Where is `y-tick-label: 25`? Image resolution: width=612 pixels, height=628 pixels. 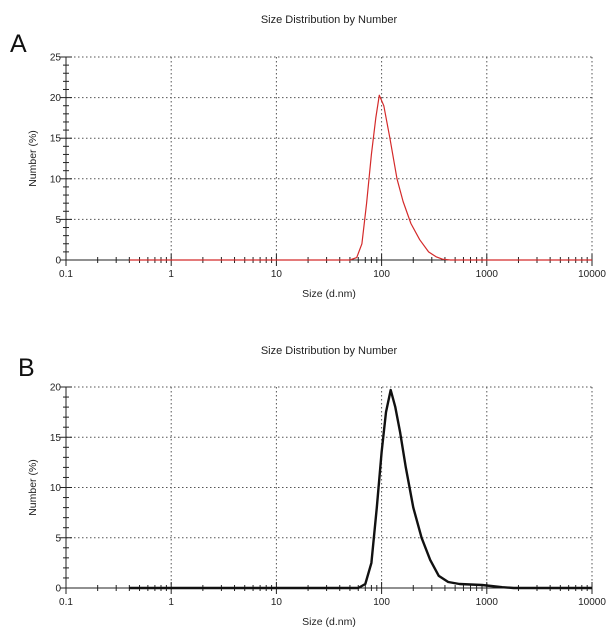 y-tick-label: 25 is located at coordinates (56, 58).